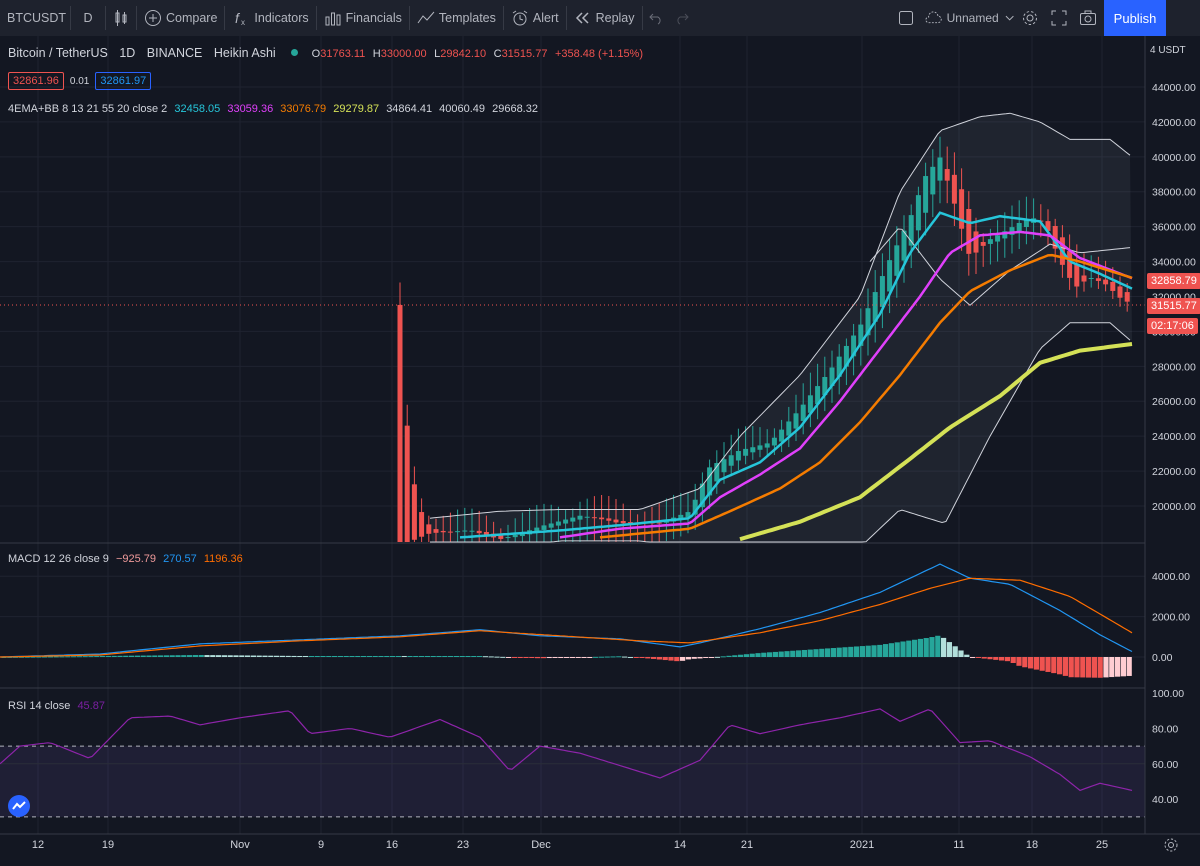 This screenshot has height=866, width=1200. What do you see at coordinates (403, 54) in the screenshot?
I see `high-value: 33000.00` at bounding box center [403, 54].